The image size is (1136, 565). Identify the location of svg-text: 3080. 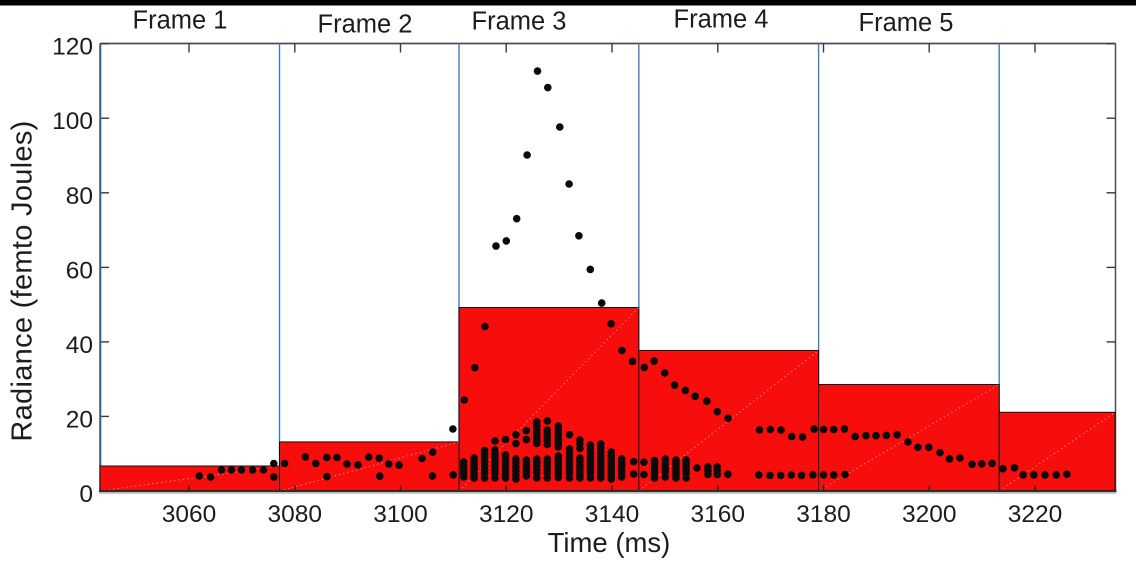
(295, 514).